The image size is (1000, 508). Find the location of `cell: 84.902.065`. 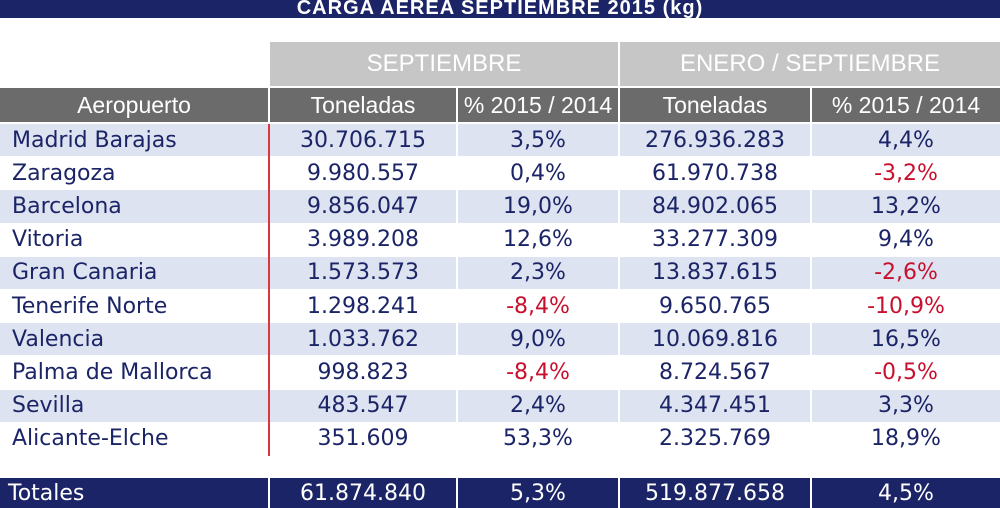

cell: 84.902.065 is located at coordinates (715, 206).